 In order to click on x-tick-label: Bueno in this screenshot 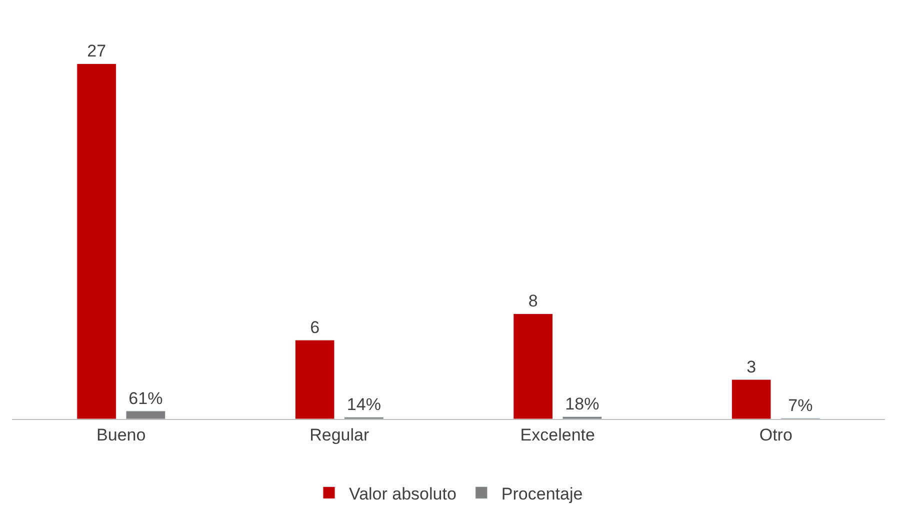, I will do `click(121, 434)`.